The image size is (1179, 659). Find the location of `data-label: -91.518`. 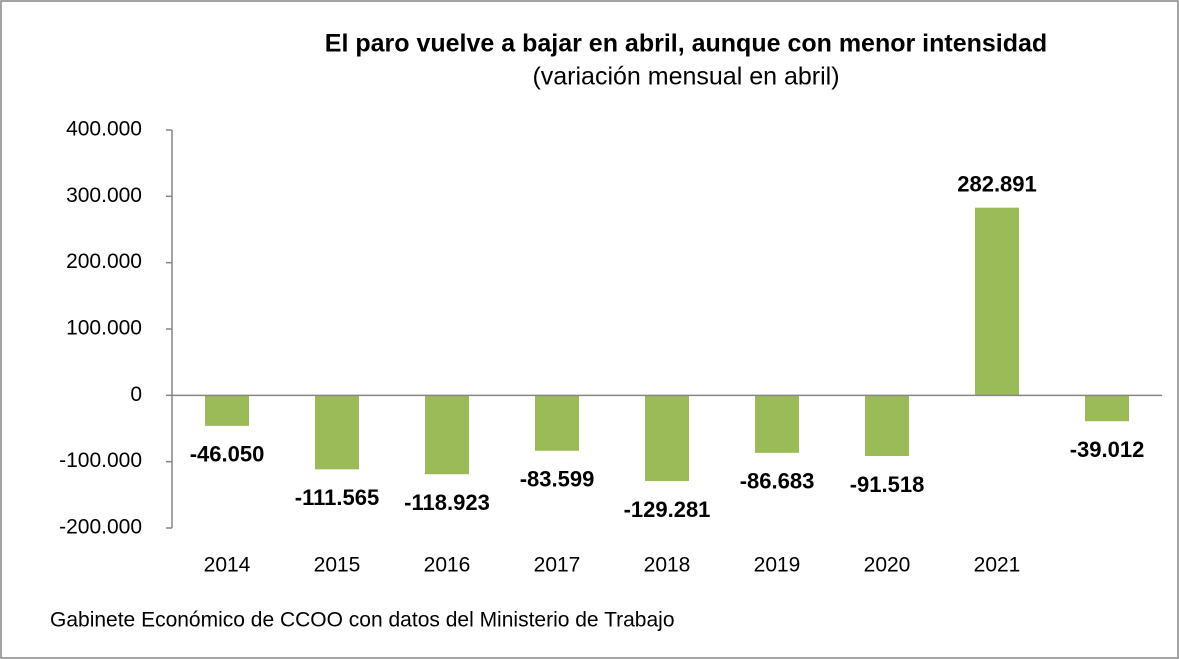

data-label: -91.518 is located at coordinates (887, 484).